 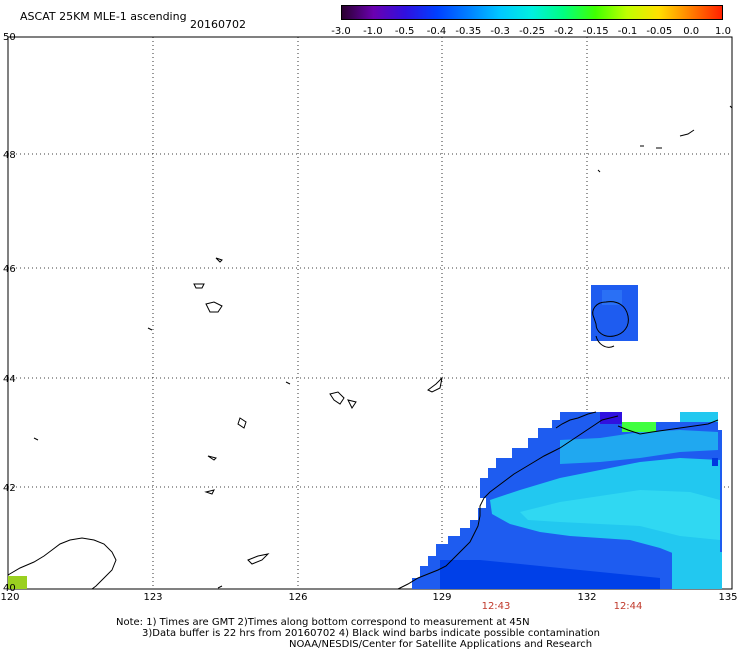 I want to click on longitude-label: 135, so click(x=728, y=597).